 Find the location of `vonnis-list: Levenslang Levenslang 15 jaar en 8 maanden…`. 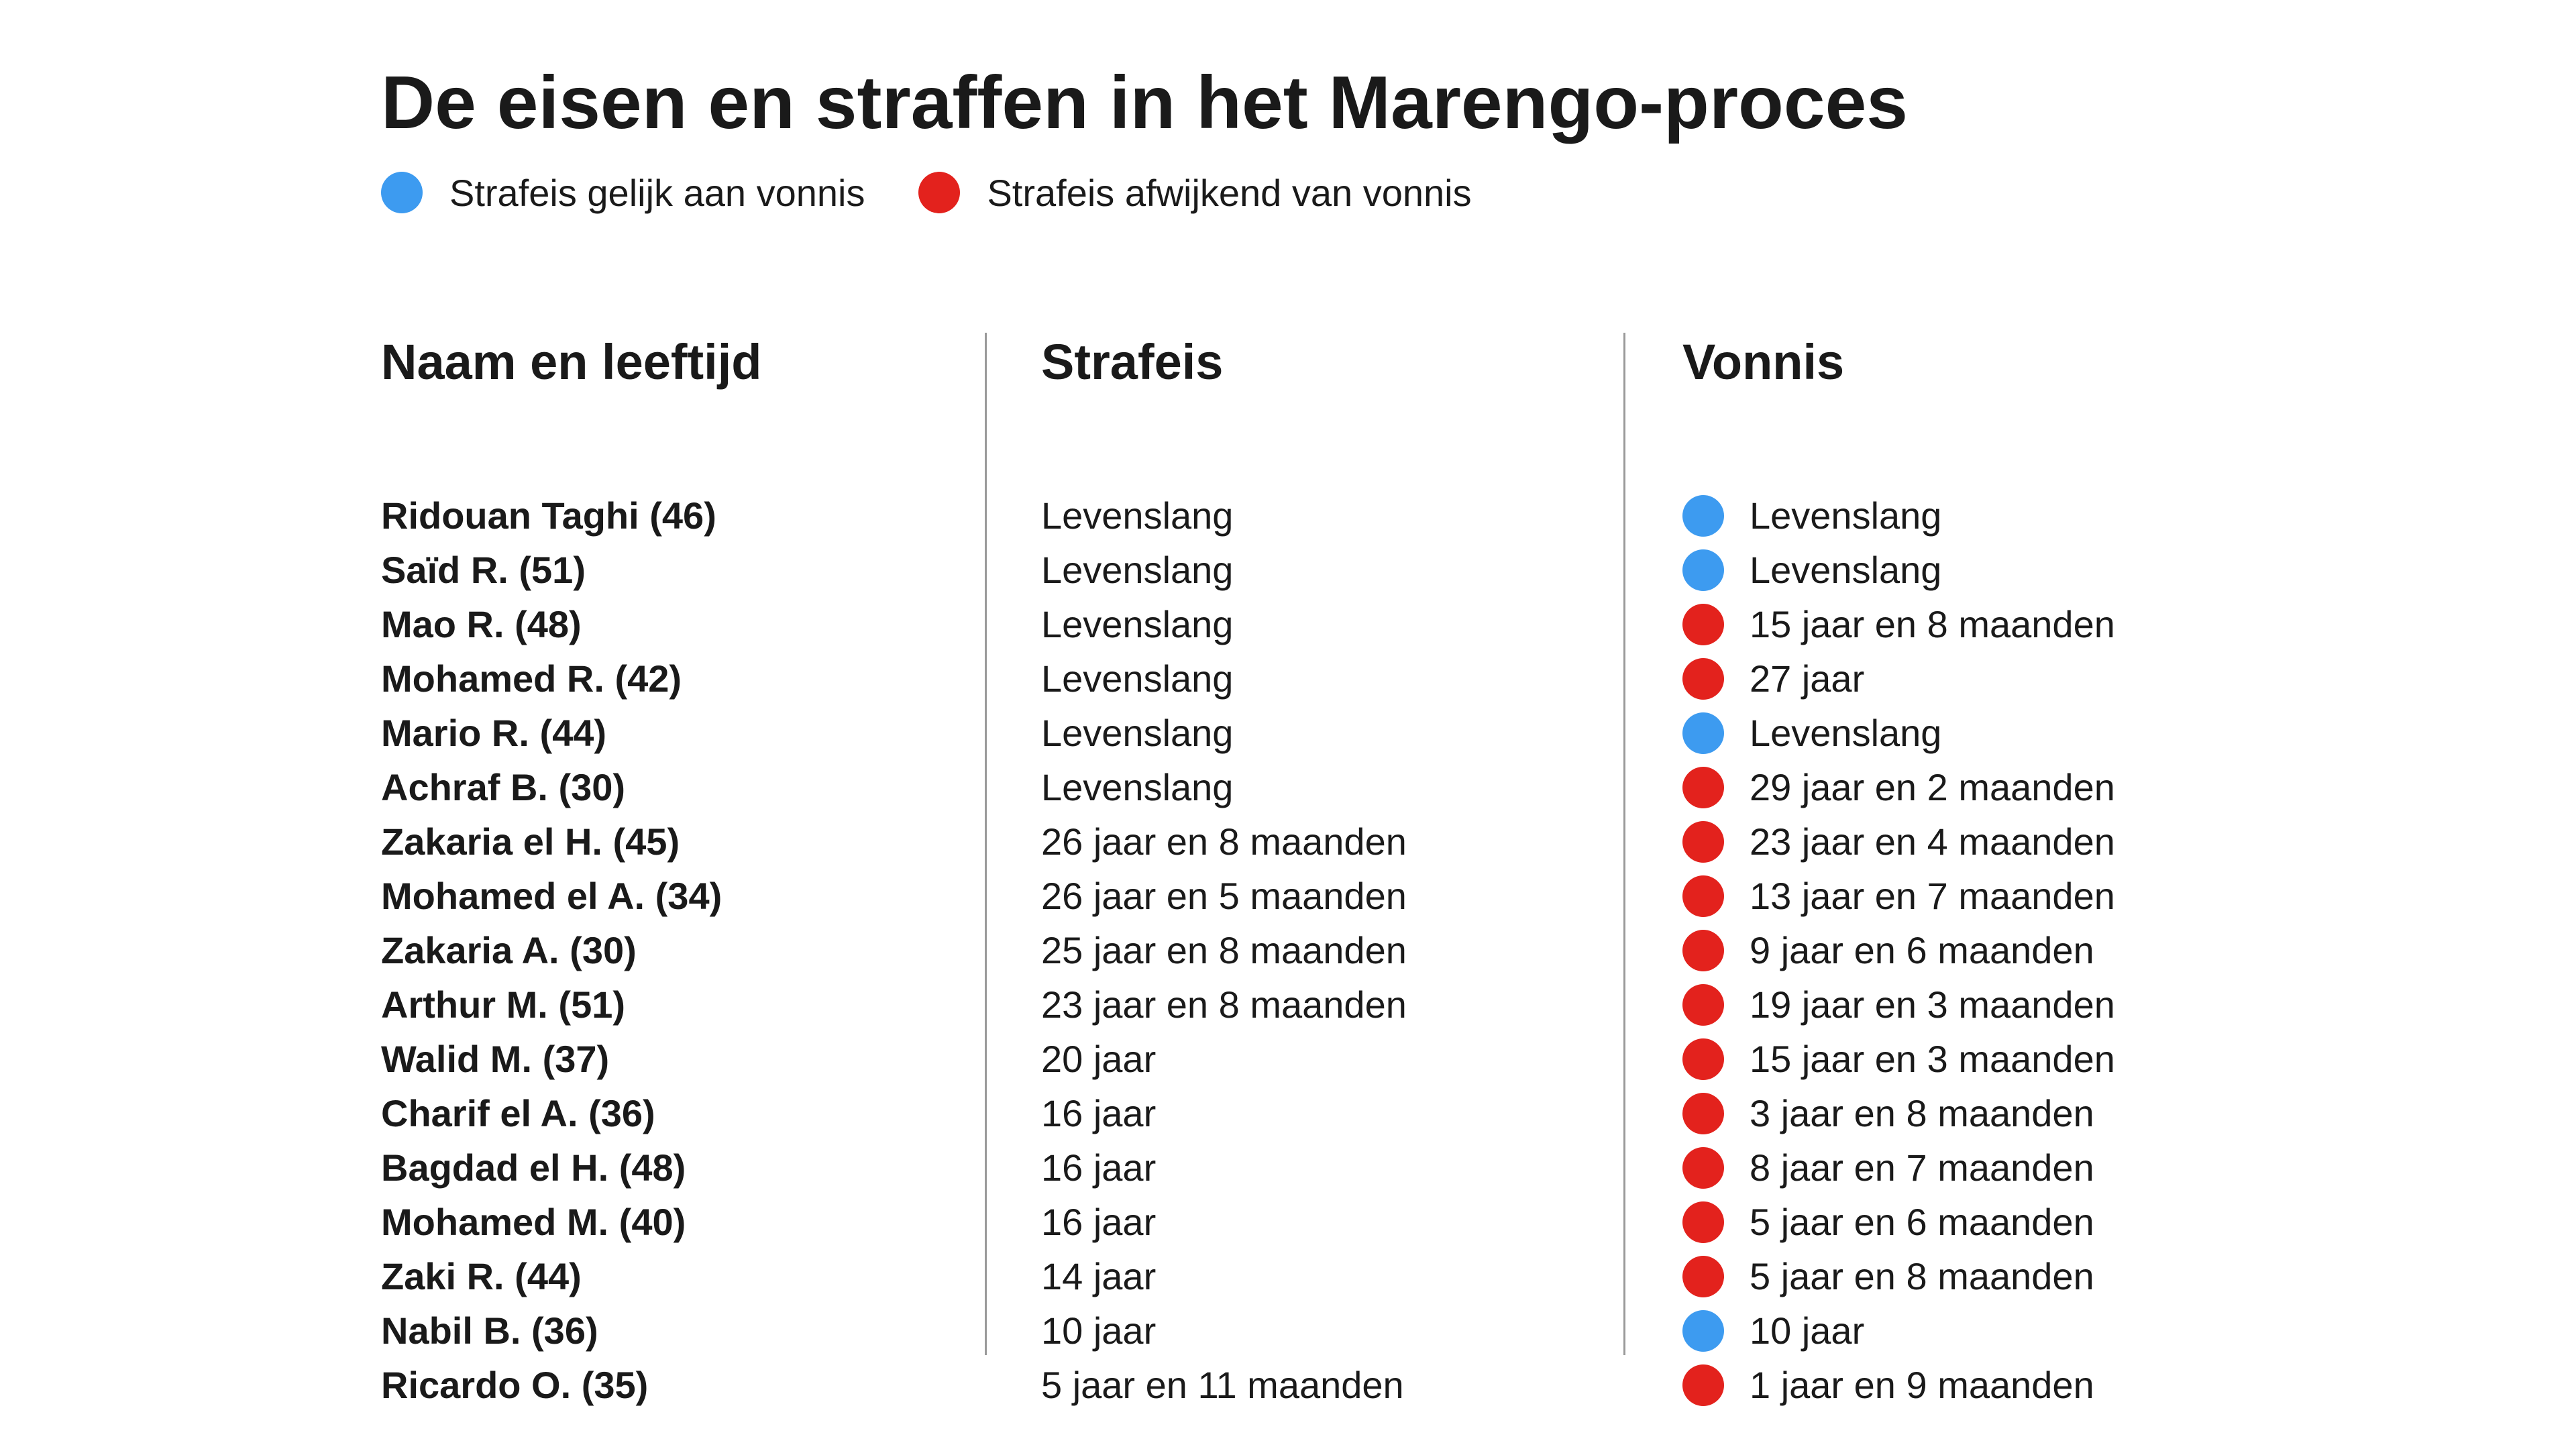

vonnis-list: Levenslang Levenslang 15 jaar en 8 maanden… is located at coordinates (1984, 950).